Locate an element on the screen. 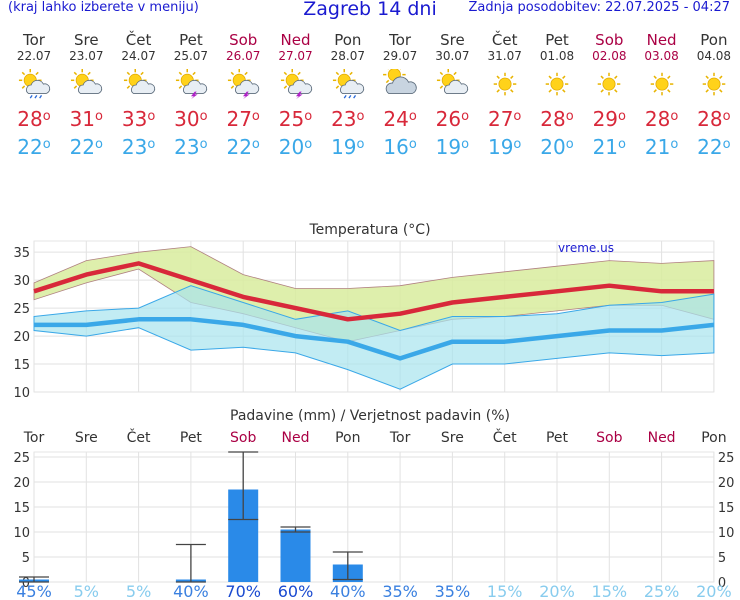  precipitation-tick-label-right: 25 is located at coordinates (726, 458).